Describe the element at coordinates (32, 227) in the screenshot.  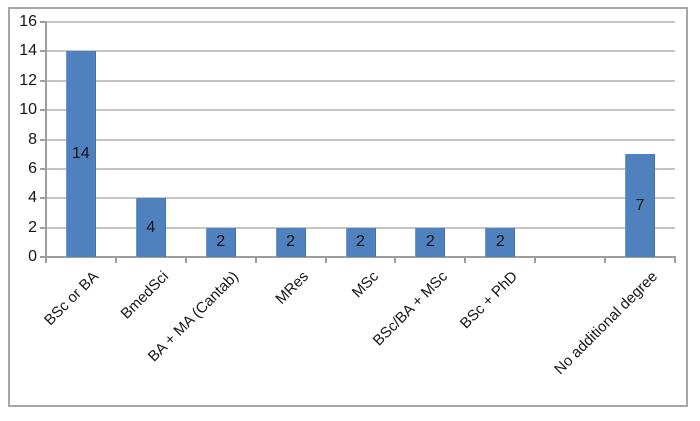
I see `y-axis-tick-label: 2` at that location.